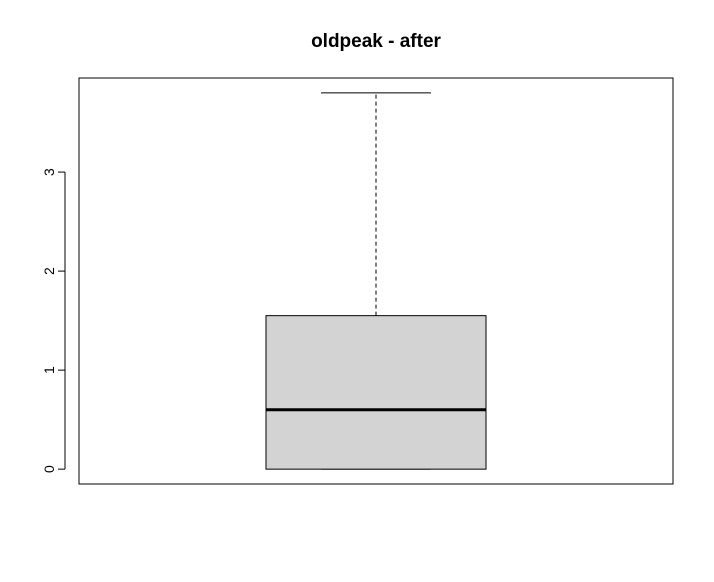  What do you see at coordinates (49, 370) in the screenshot?
I see `y-tick-label: 1` at bounding box center [49, 370].